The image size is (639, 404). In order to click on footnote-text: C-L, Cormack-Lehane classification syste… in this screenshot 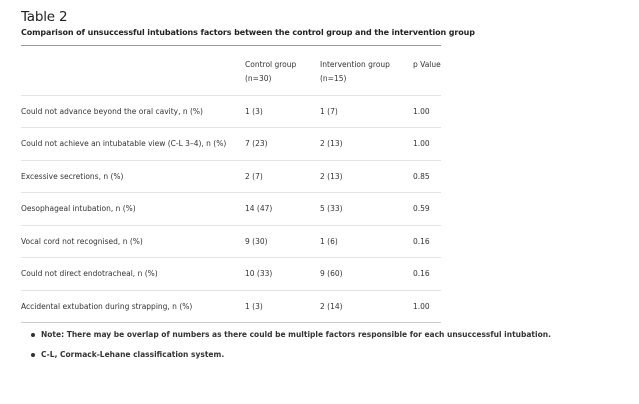, I will do `click(133, 354)`.